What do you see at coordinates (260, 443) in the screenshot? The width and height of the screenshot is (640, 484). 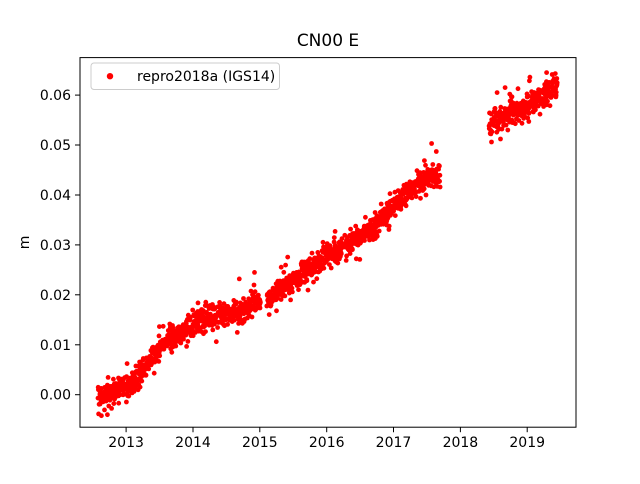 I see `x-tick-label: 2015` at bounding box center [260, 443].